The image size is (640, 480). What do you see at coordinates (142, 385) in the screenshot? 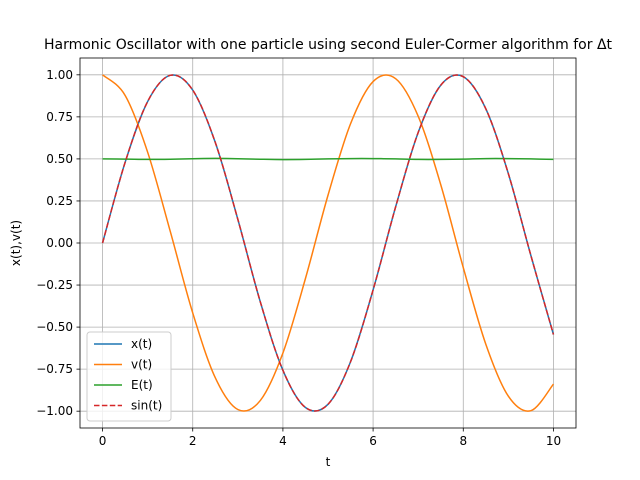
I see `legend-label: E(t)` at bounding box center [142, 385].